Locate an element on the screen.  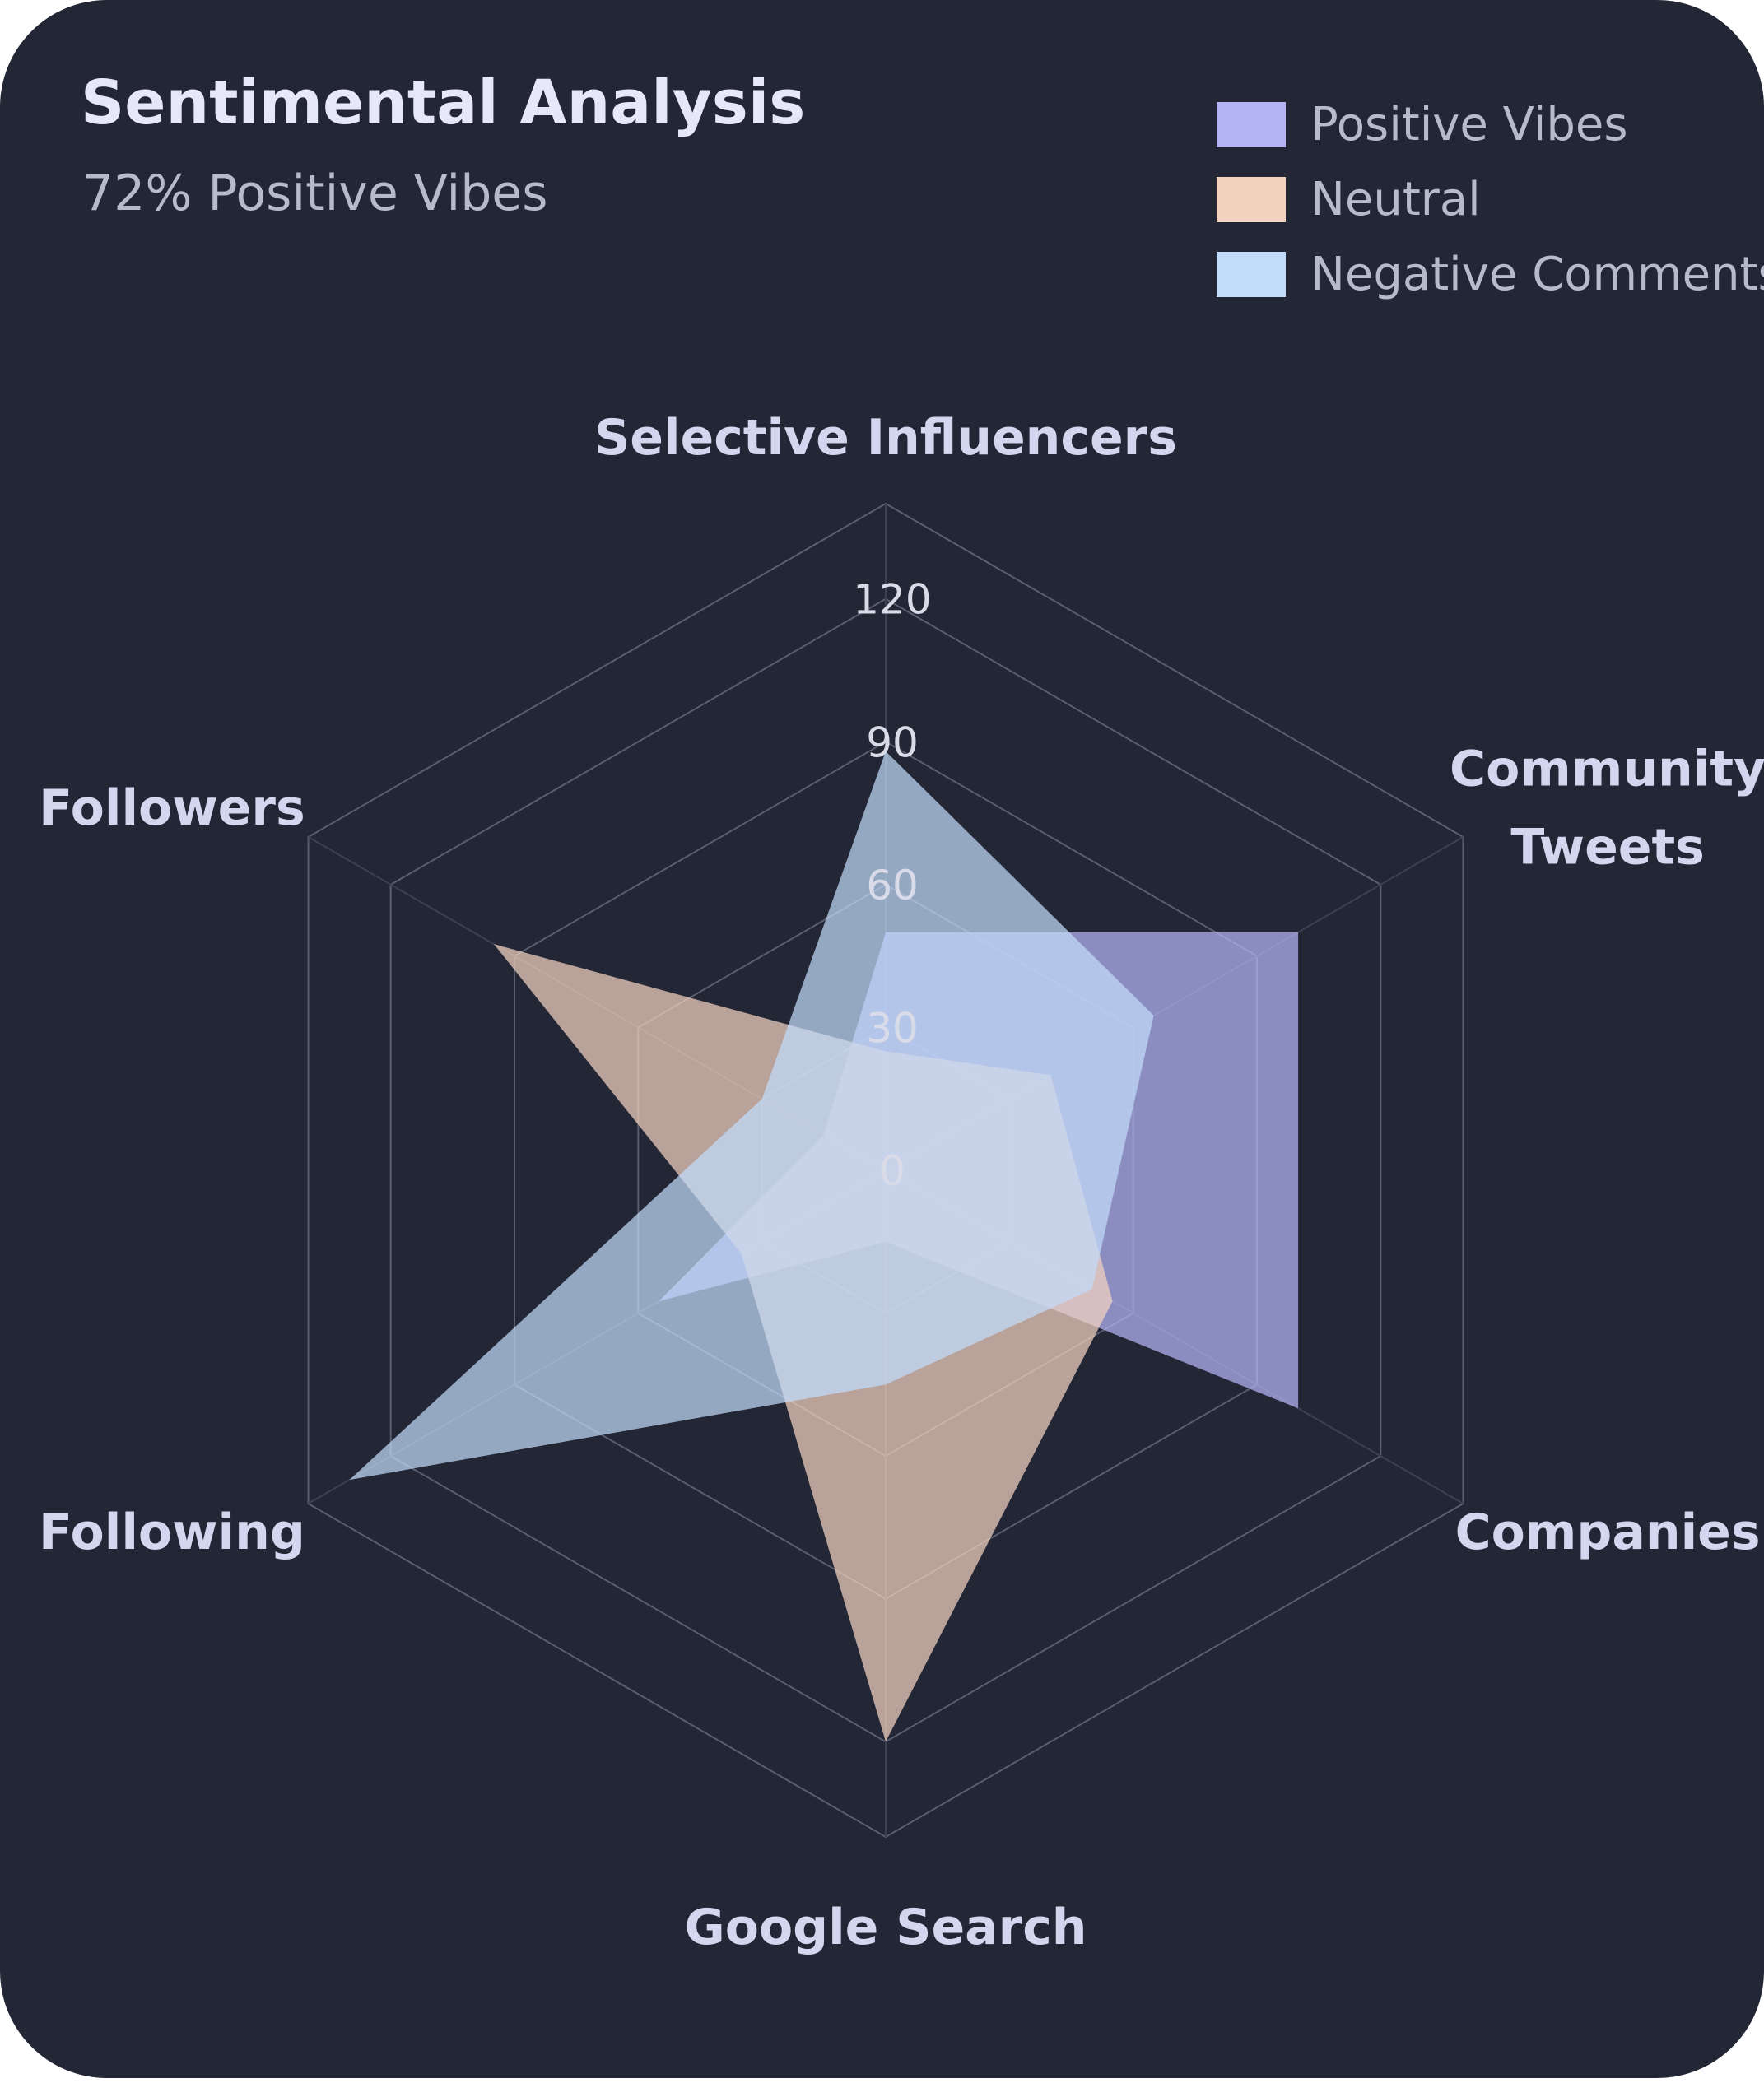
legend-item-positive-vibes: Positive Vibes is located at coordinates (1490, 124).